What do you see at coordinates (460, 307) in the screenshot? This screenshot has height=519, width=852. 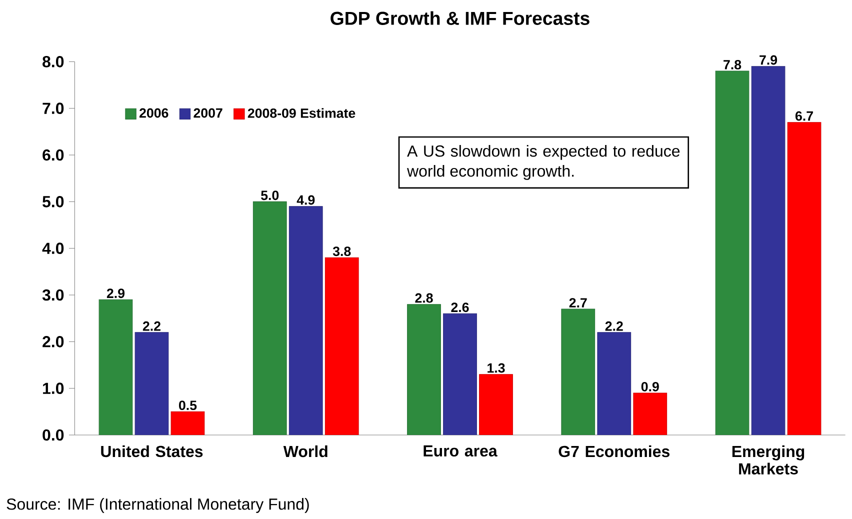 I see `data-label: 2.6` at bounding box center [460, 307].